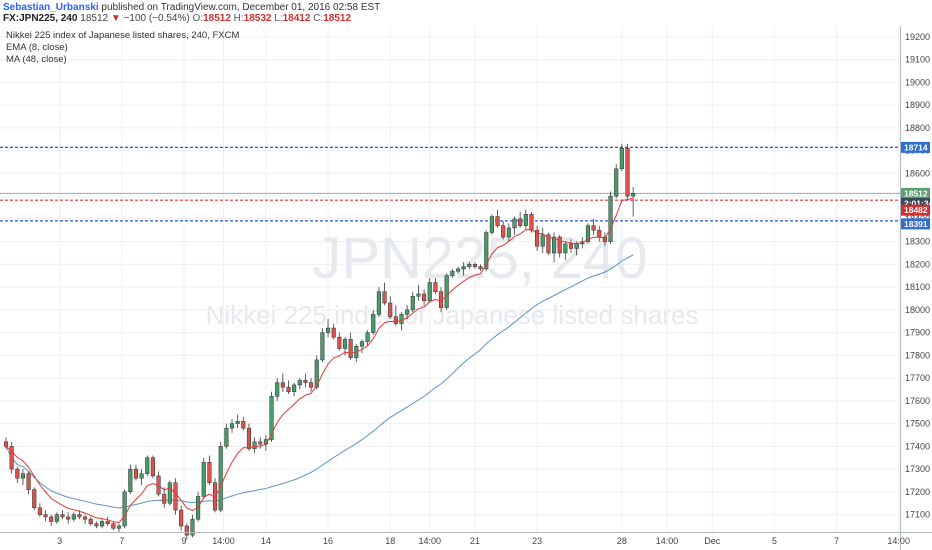 Image resolution: width=932 pixels, height=550 pixels. Describe the element at coordinates (917, 378) in the screenshot. I see `price-tick-label: 17700` at that location.